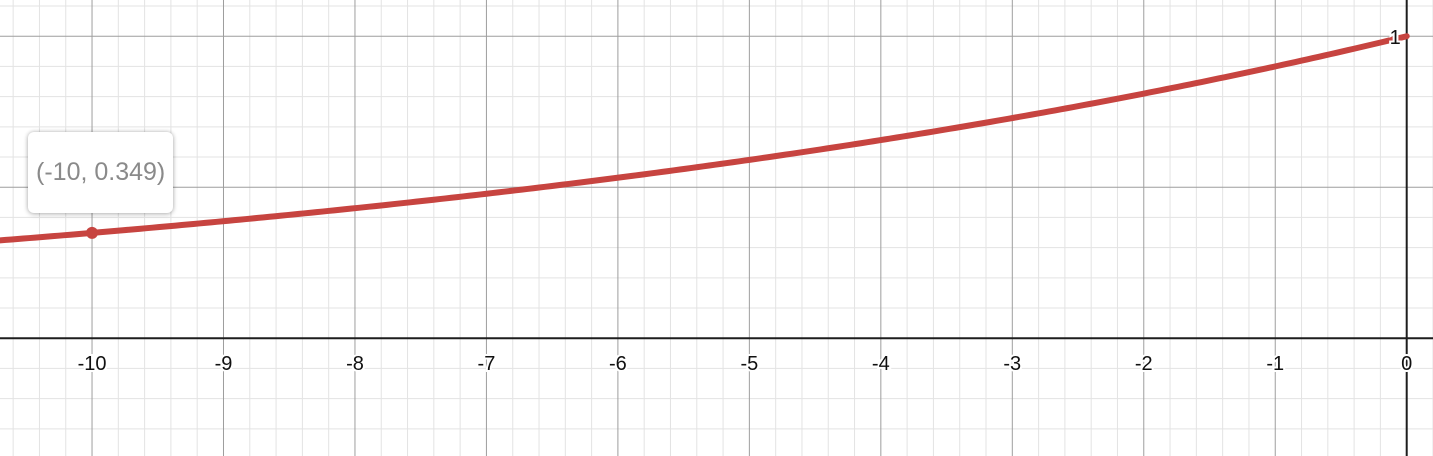 This screenshot has height=456, width=1433. I want to click on x-tick-label: -10, so click(92, 364).